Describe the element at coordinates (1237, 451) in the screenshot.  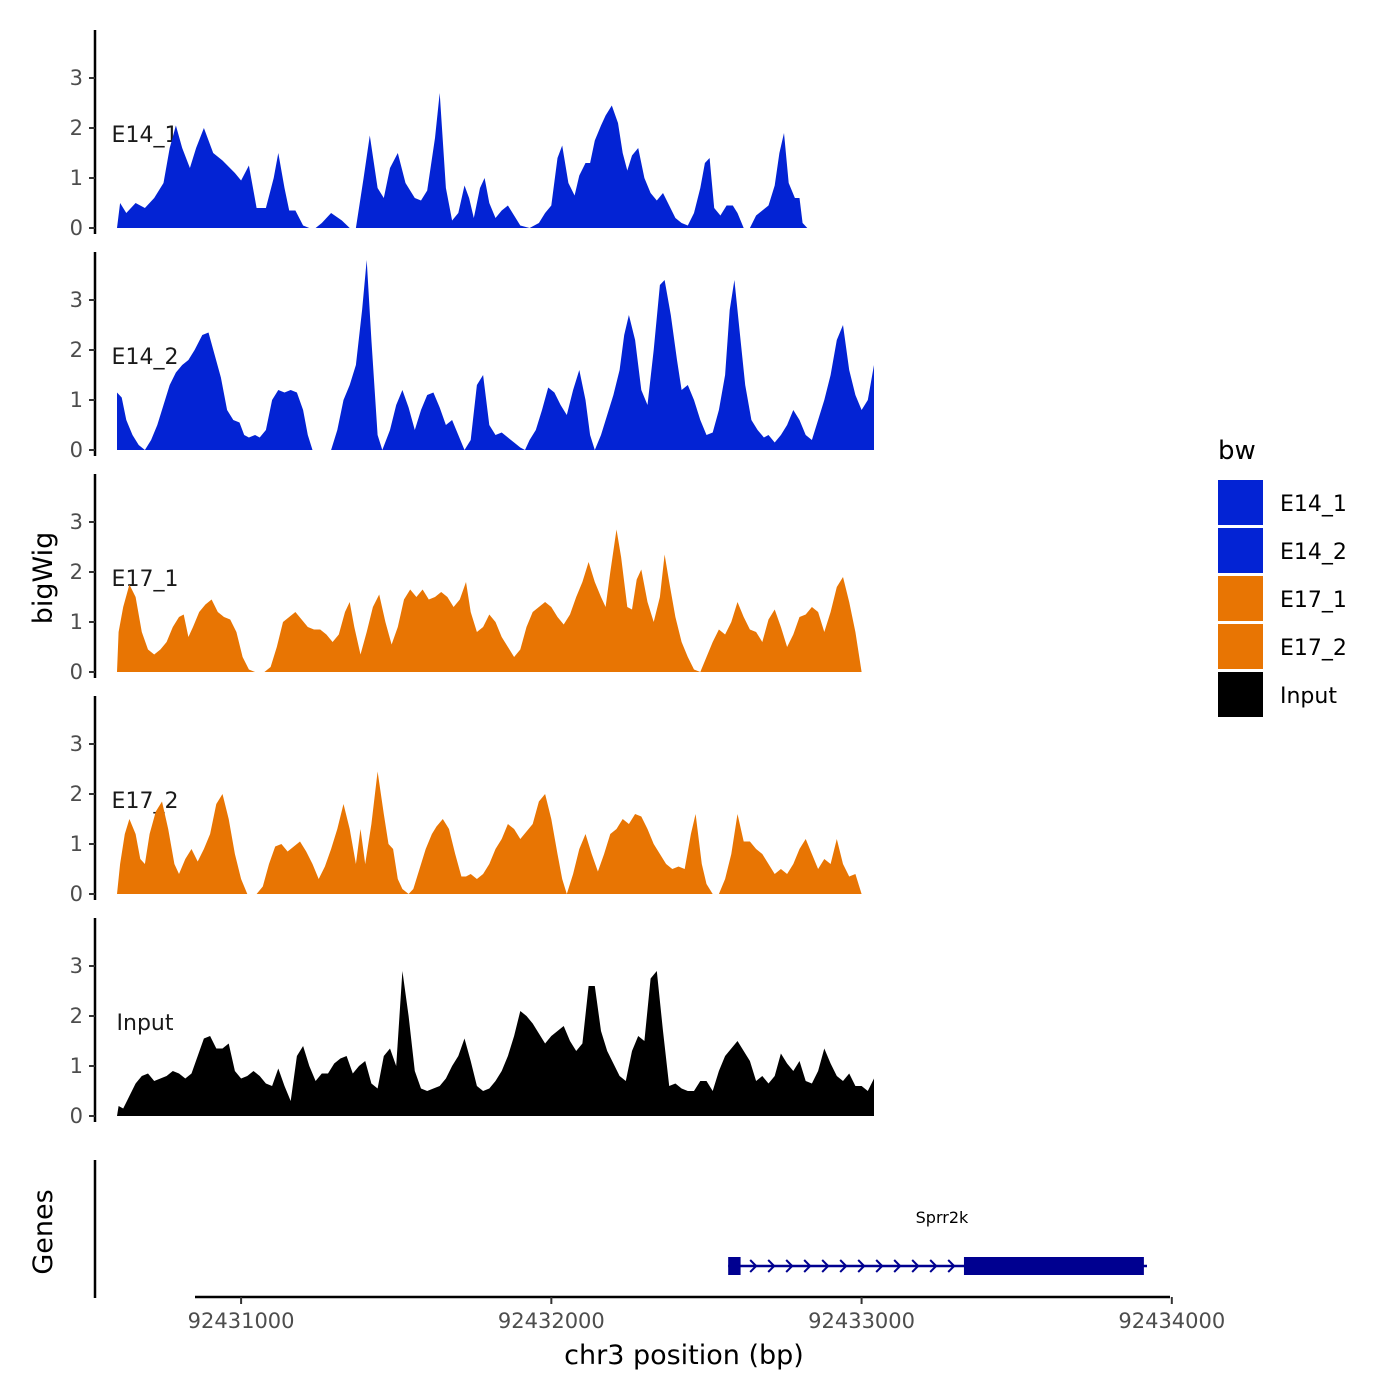
I see `legend-title: bw` at that location.